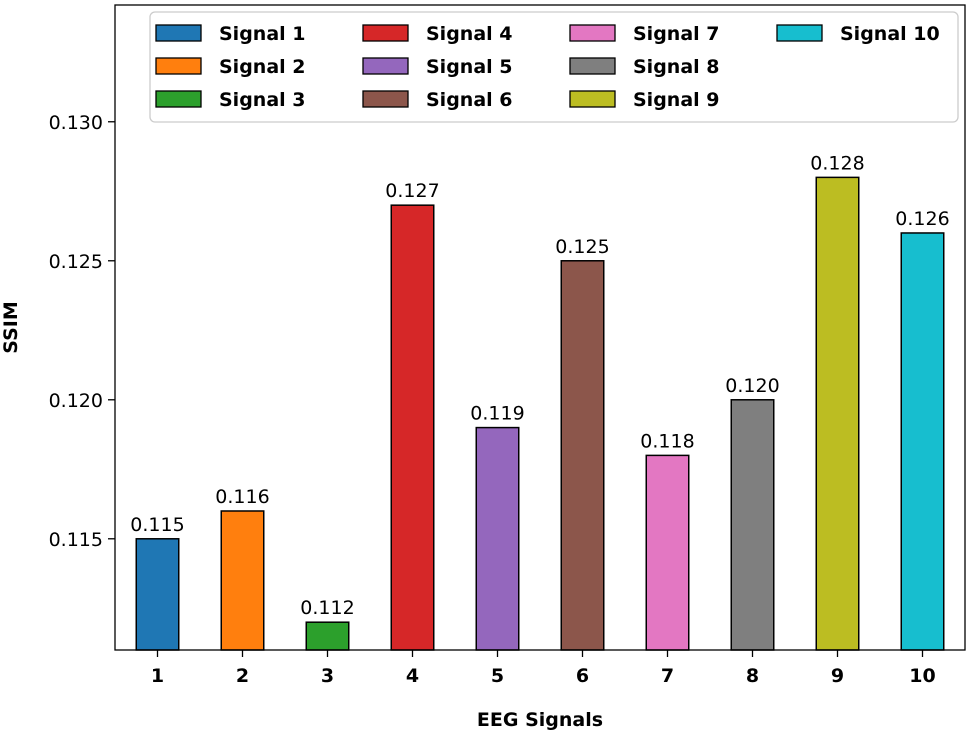  Describe the element at coordinates (837, 163) in the screenshot. I see `data-label-signal-9: 0.128` at that location.